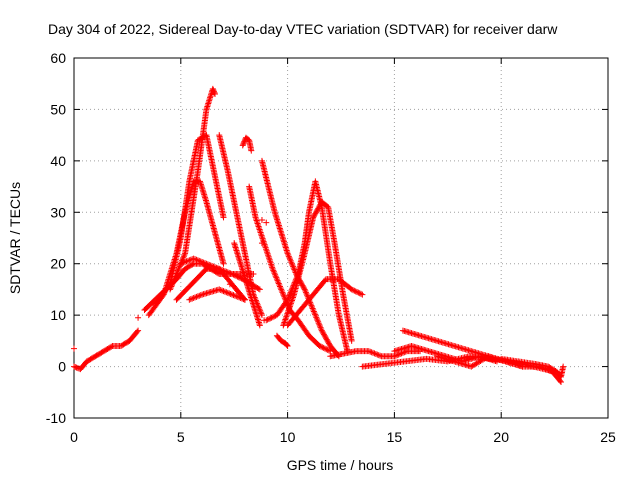  I want to click on series-arc-n, so click(325, 302).